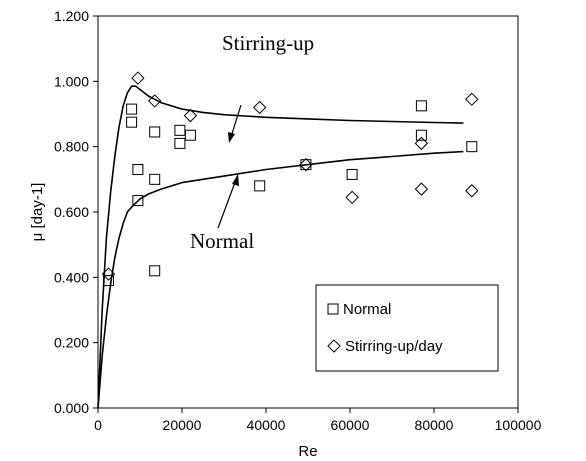 The image size is (586, 461). Describe the element at coordinates (71, 408) in the screenshot. I see `y-tick-label: 0.000` at that location.